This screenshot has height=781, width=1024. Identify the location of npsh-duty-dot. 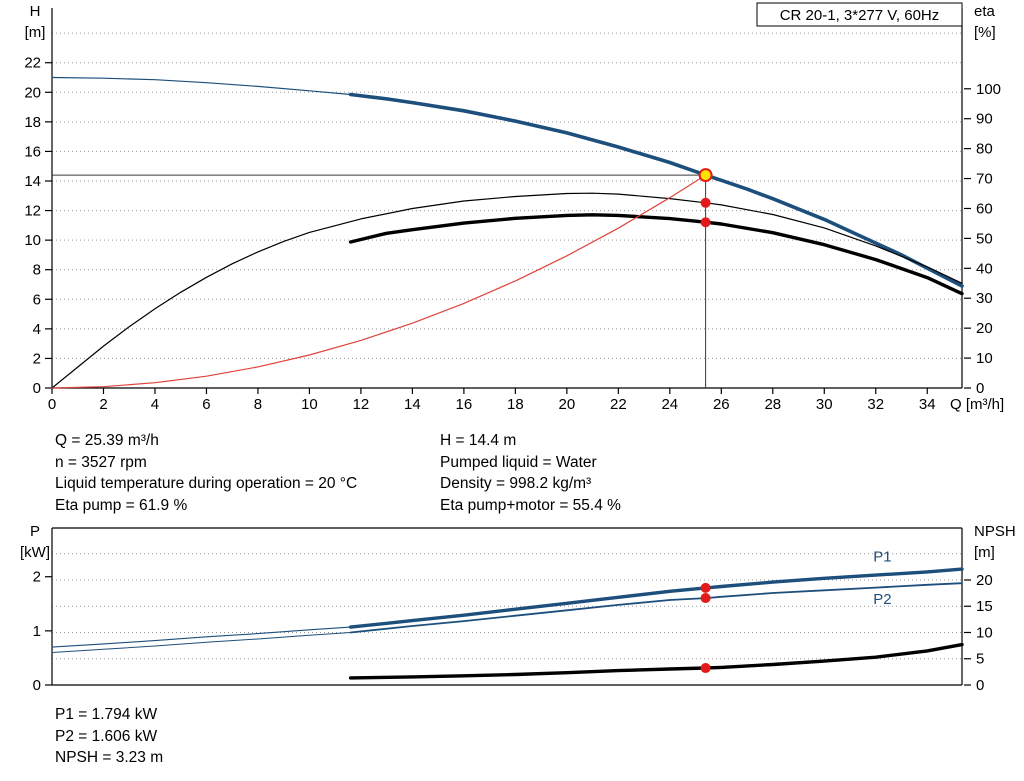
(705, 668).